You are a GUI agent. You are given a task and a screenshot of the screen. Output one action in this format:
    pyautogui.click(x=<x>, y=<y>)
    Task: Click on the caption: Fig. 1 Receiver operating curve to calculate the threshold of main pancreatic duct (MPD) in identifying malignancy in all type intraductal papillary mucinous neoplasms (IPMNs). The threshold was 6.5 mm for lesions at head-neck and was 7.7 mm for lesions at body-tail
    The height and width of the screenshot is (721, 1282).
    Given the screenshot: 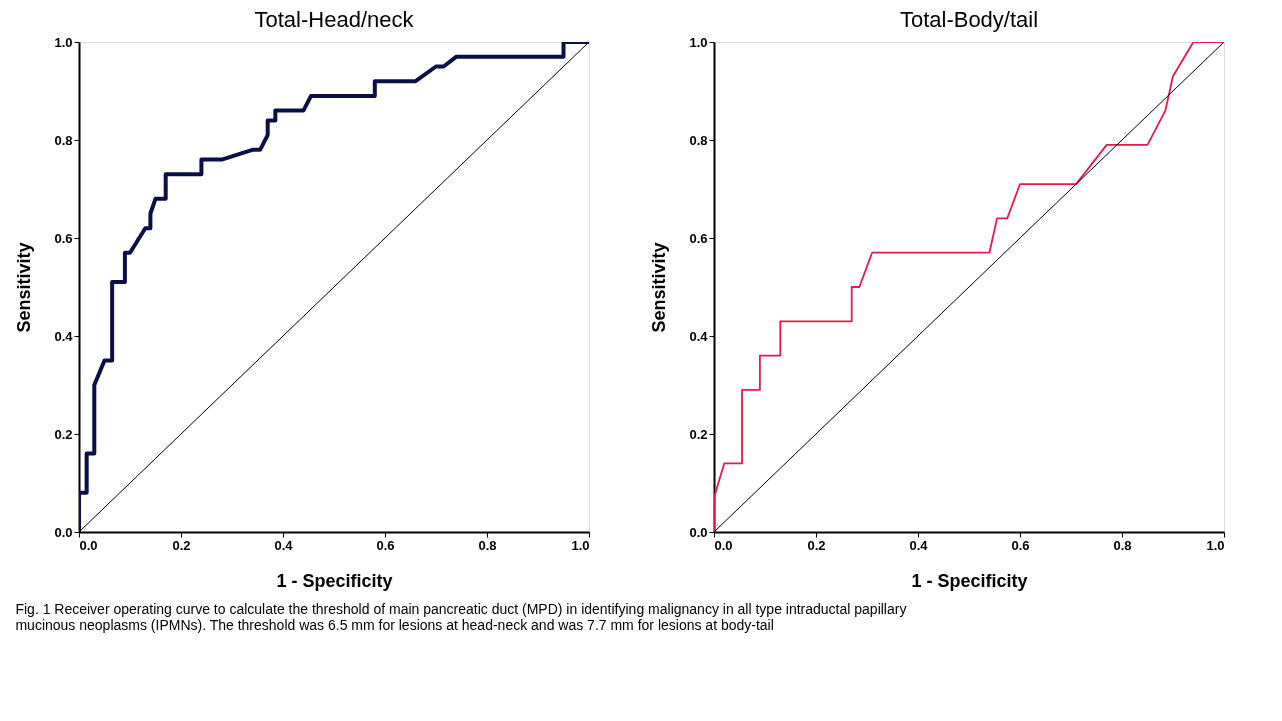 What is the action you would take?
    pyautogui.click(x=461, y=616)
    